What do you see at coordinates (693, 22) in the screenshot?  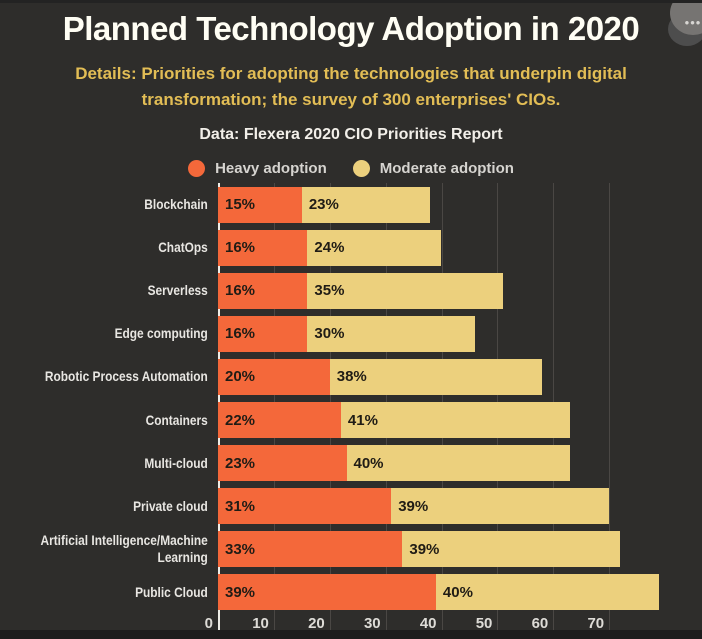 I see `ellipsis-icon: •••` at bounding box center [693, 22].